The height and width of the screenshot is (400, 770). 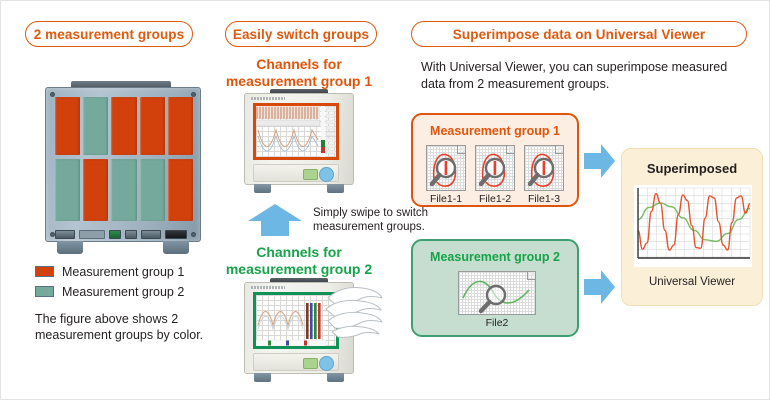 I want to click on group2-title: Measurement group 2, so click(x=495, y=257).